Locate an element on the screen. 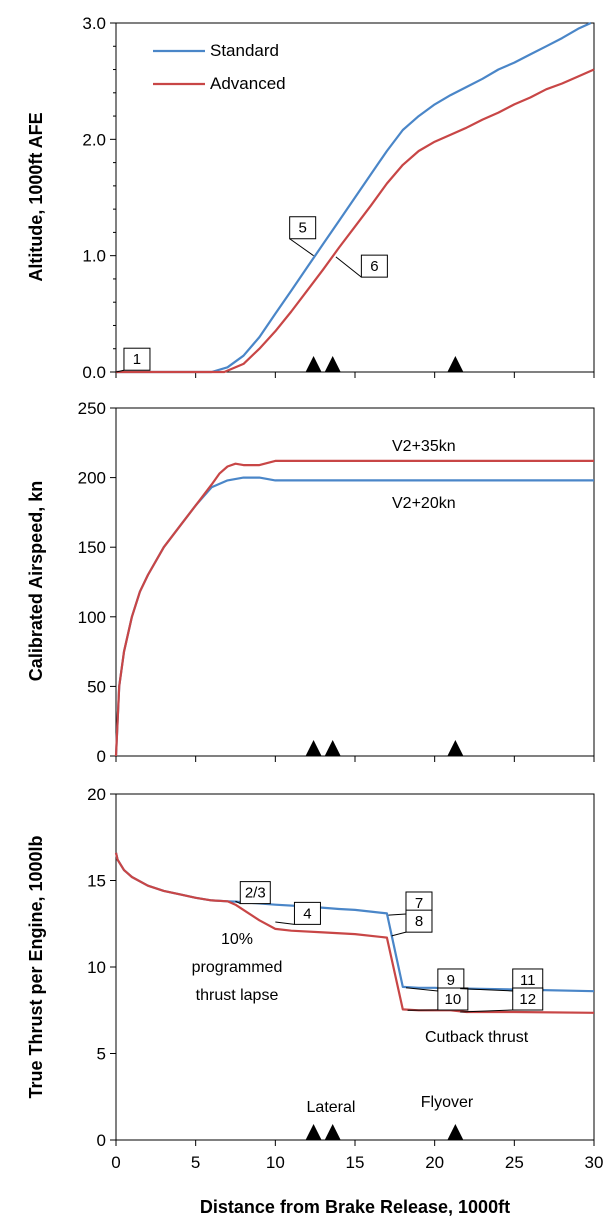  callout-label: 1 is located at coordinates (137, 359).